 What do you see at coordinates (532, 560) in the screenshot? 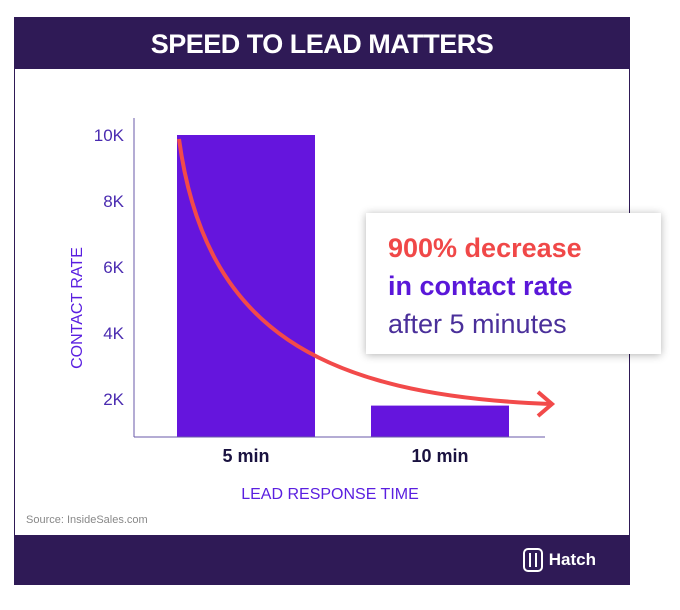
I see `hatch-logo-icon` at bounding box center [532, 560].